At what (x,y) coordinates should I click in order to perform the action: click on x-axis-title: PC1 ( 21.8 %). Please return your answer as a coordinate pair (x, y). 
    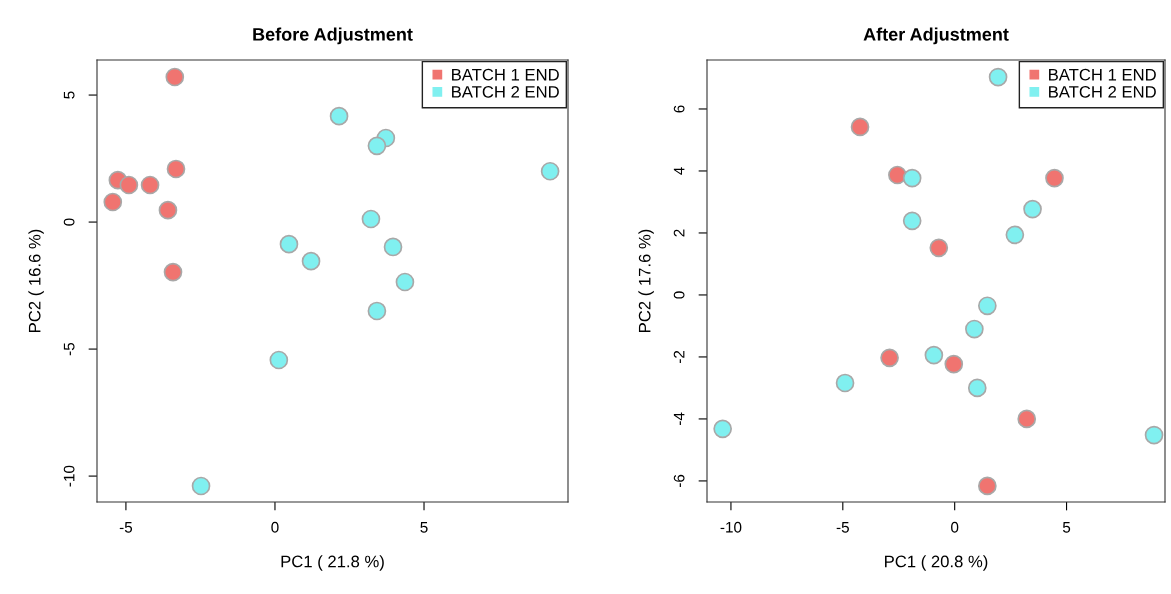
    Looking at the image, I should click on (332, 563).